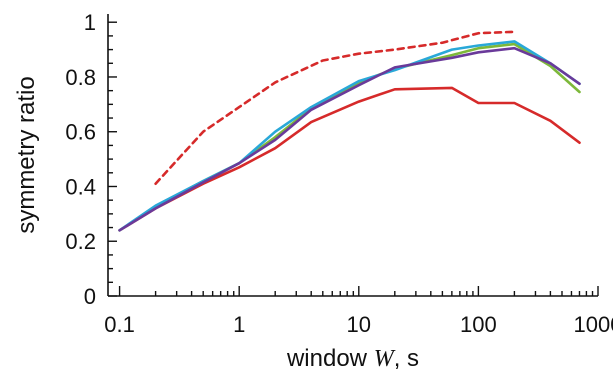 The width and height of the screenshot is (613, 373). Describe the element at coordinates (26, 154) in the screenshot. I see `y-axis-label: symmetry ratio` at that location.